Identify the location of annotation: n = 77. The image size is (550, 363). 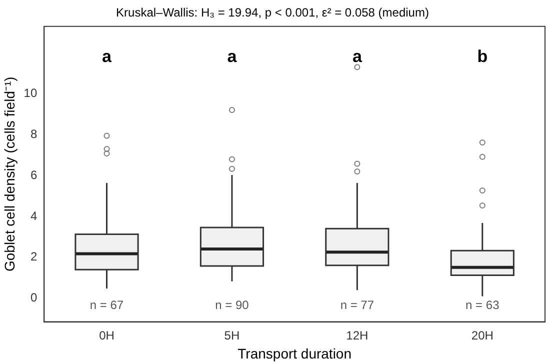
(357, 305).